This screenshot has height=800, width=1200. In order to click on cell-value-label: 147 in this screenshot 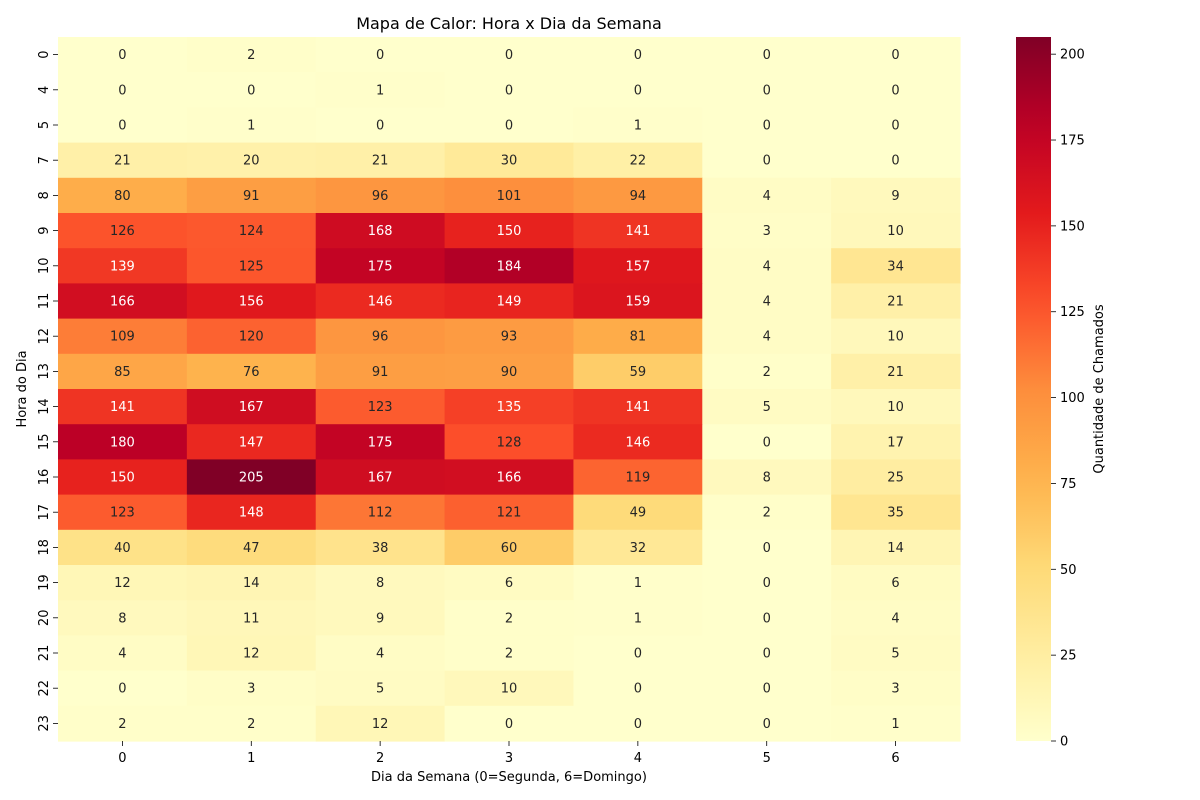, I will do `click(251, 442)`.